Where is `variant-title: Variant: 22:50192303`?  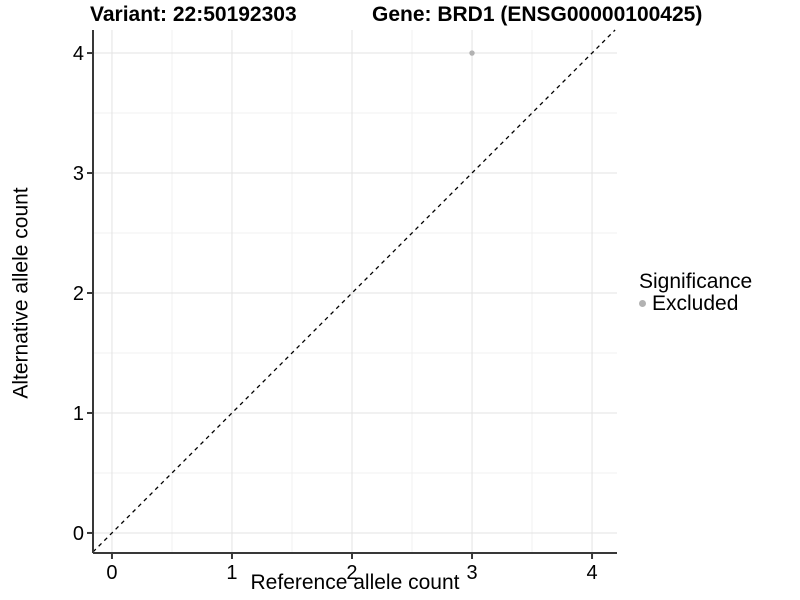
variant-title: Variant: 22:50192303 is located at coordinates (193, 14).